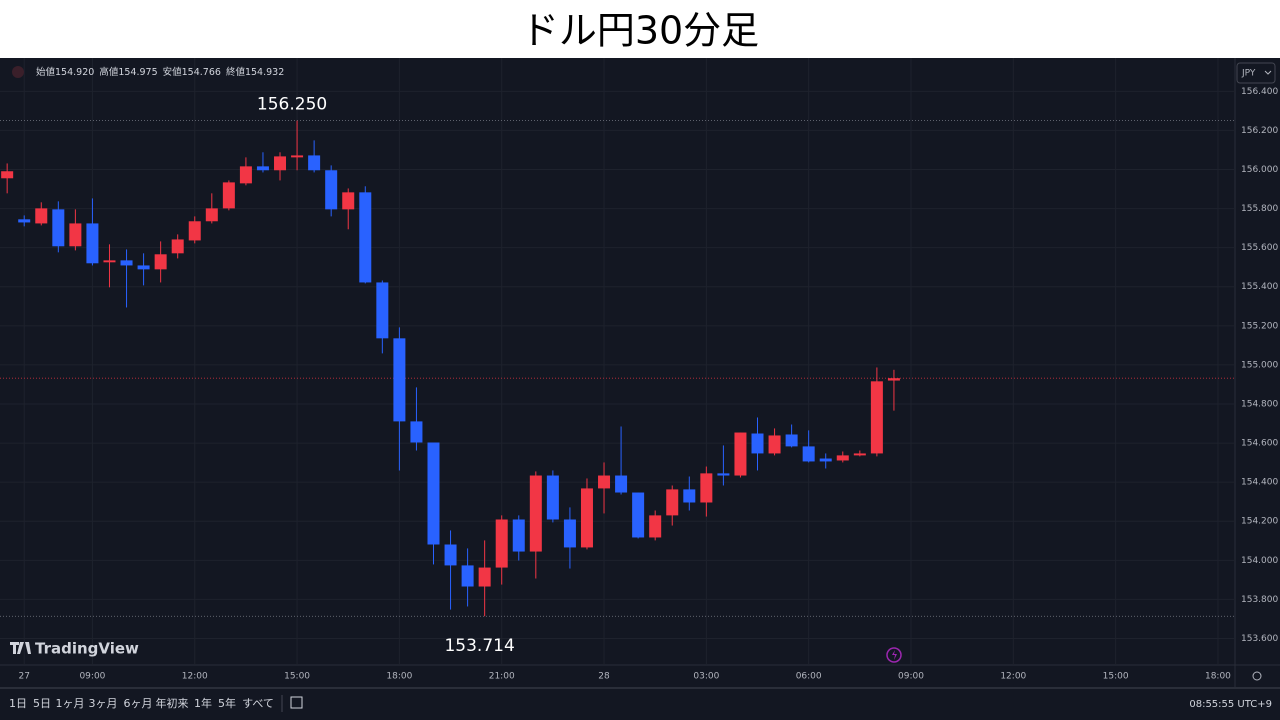  I want to click on x-tick-label: 15:00, so click(1116, 677).